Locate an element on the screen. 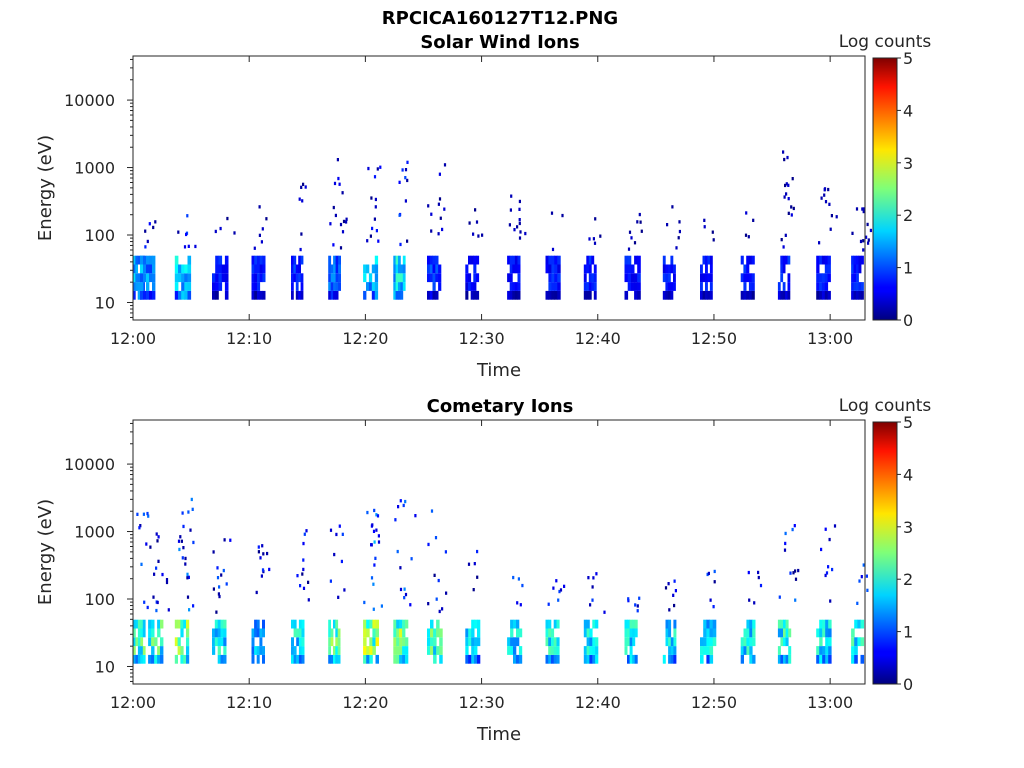 This screenshot has width=1024, height=768. colorbar-tick-label: 0 is located at coordinates (908, 684).